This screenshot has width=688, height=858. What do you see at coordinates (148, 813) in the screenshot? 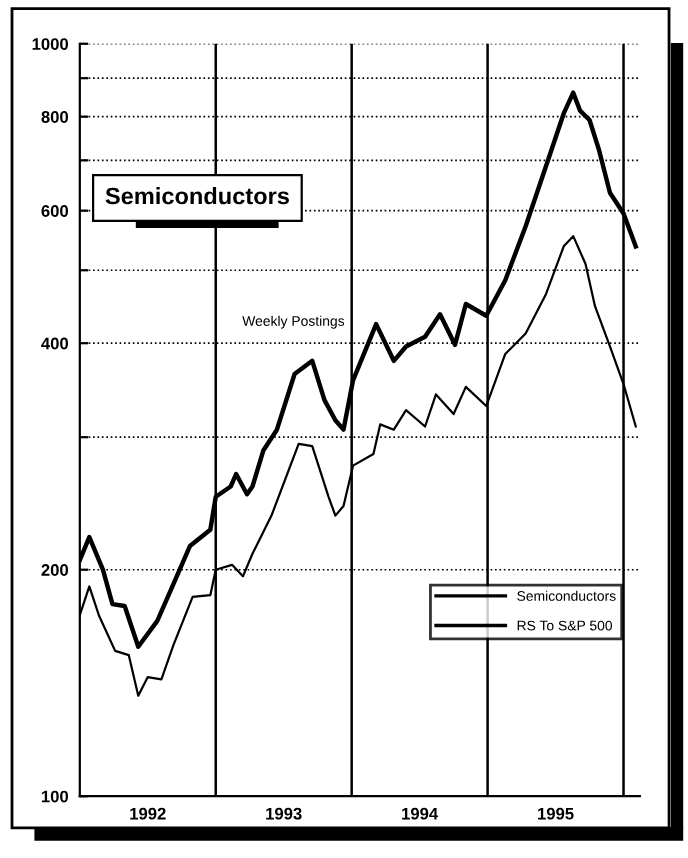
I see `x-tick-label: 1992` at bounding box center [148, 813].